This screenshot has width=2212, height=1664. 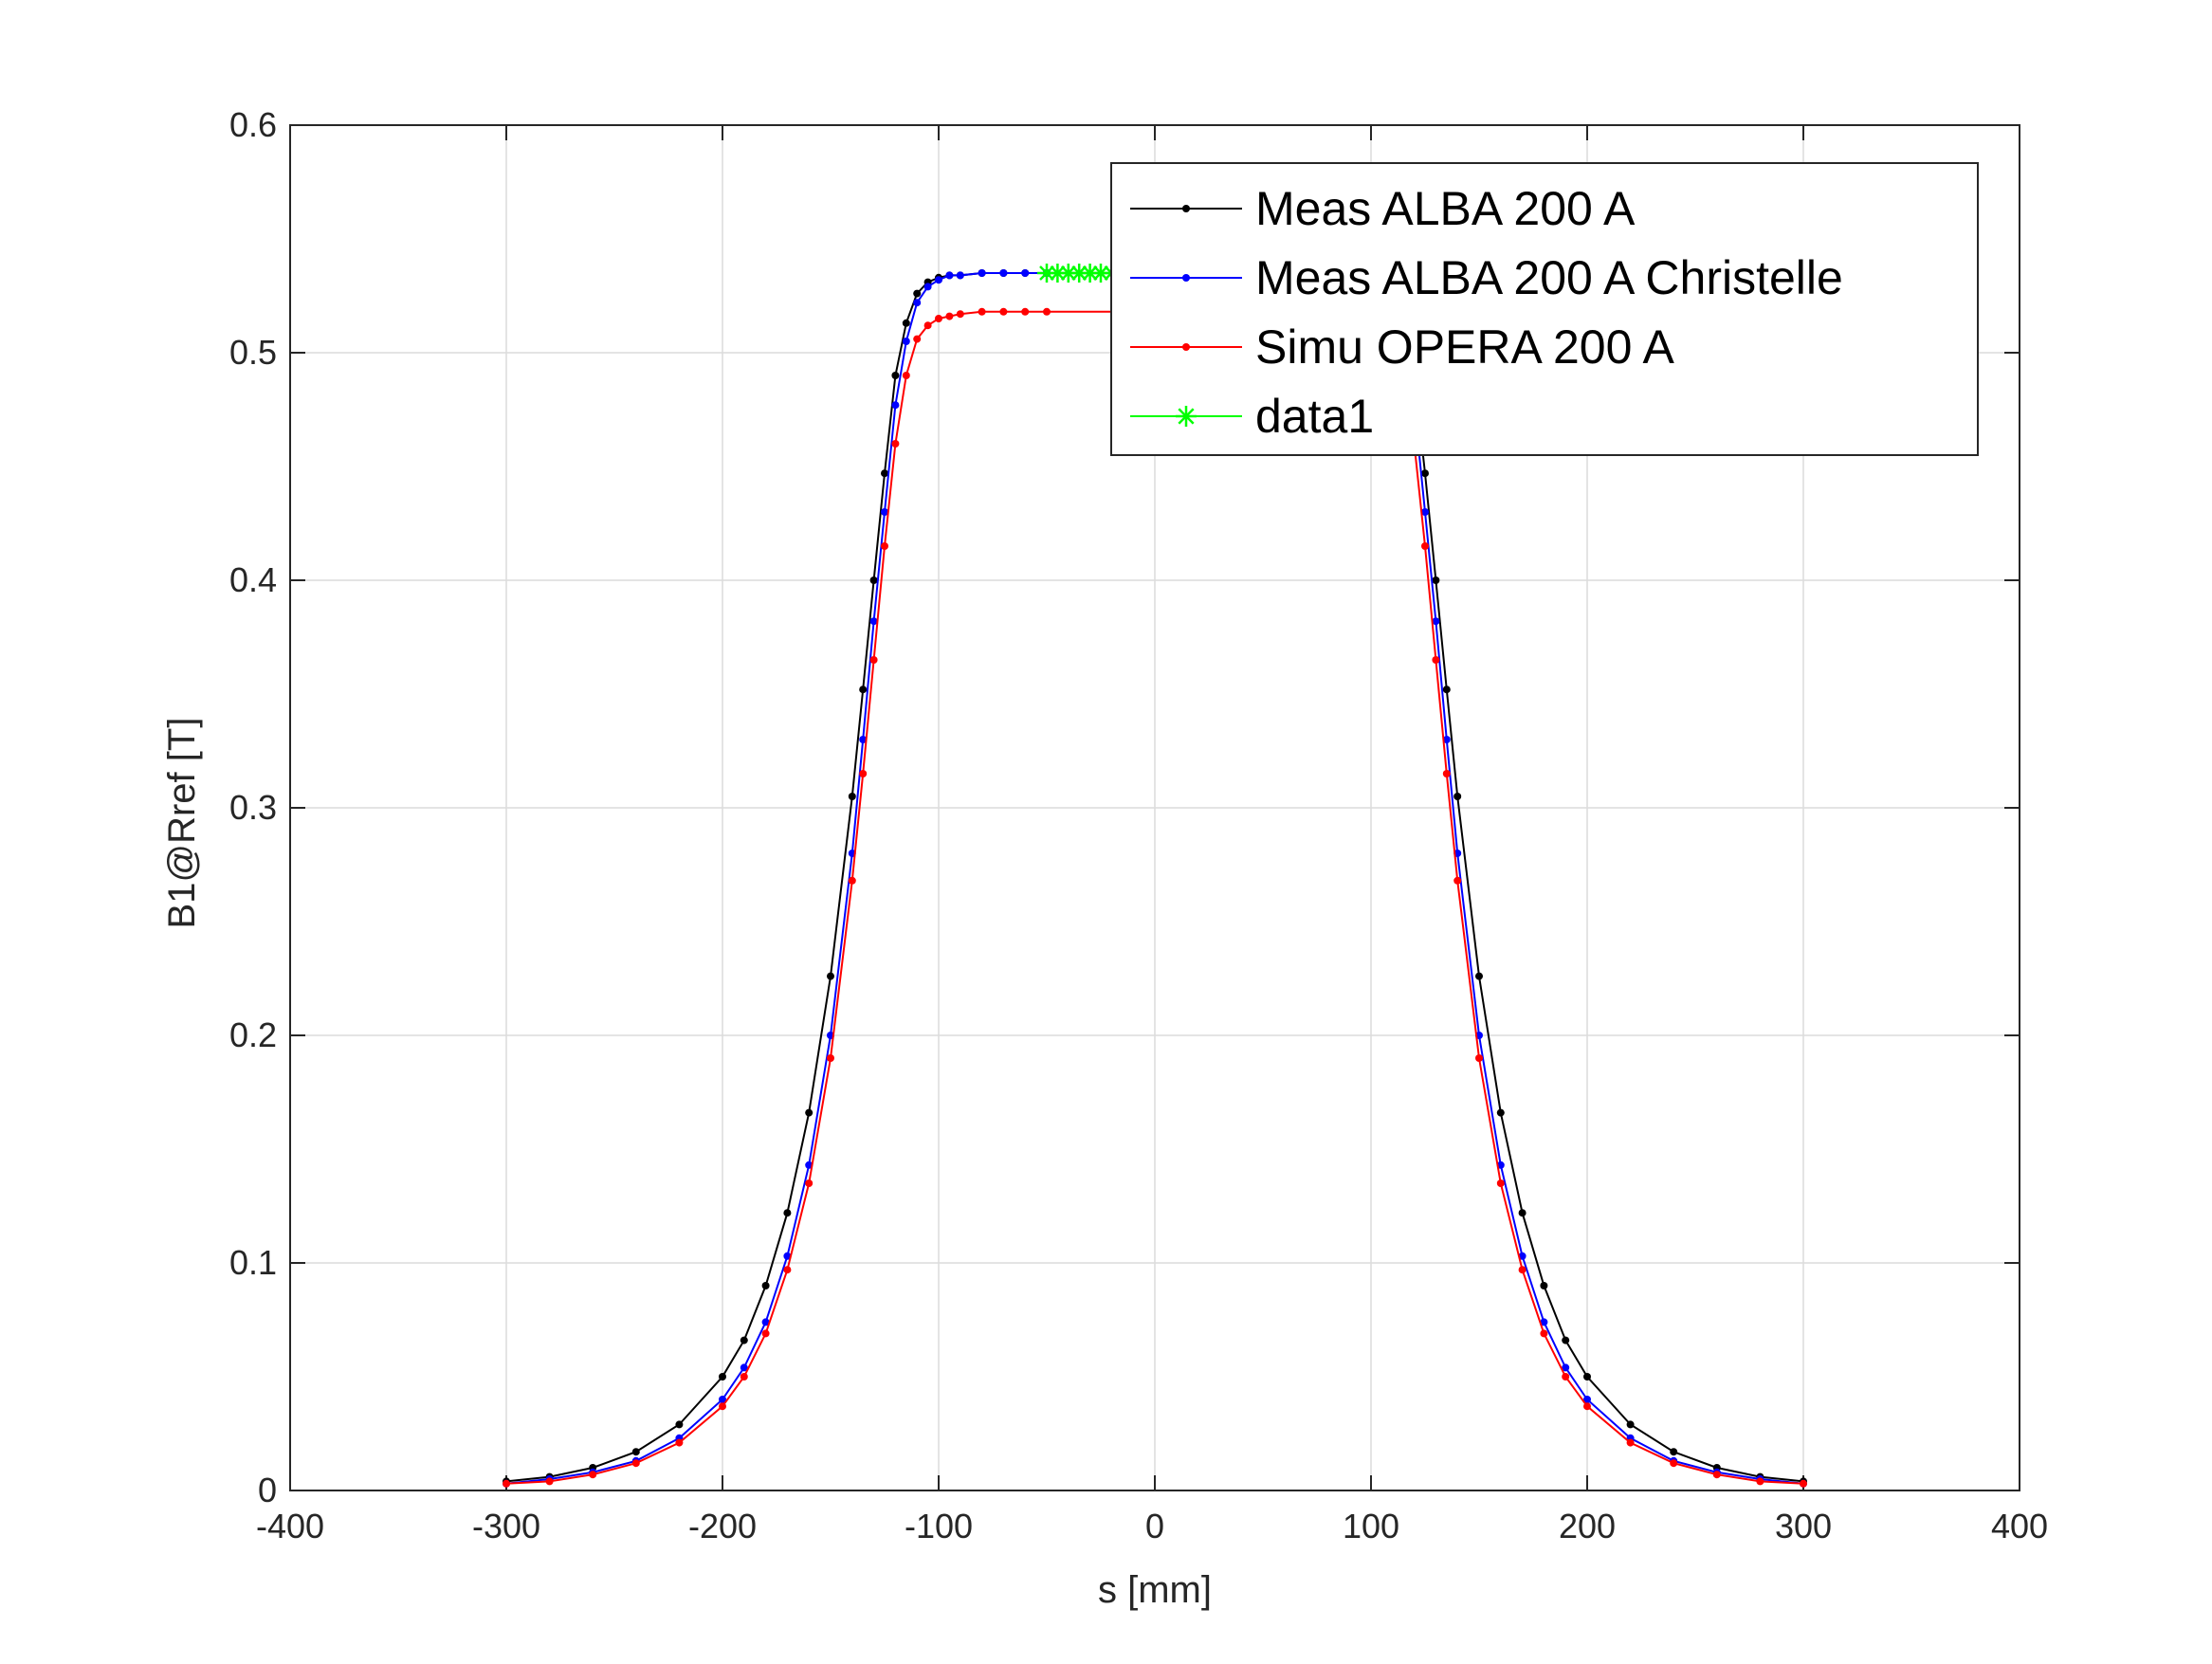 I want to click on x-tick-label: 200, so click(x=1587, y=1526).